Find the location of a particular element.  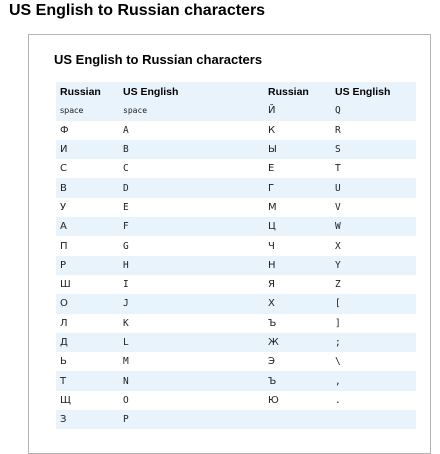

english-cell: F is located at coordinates (191, 227).